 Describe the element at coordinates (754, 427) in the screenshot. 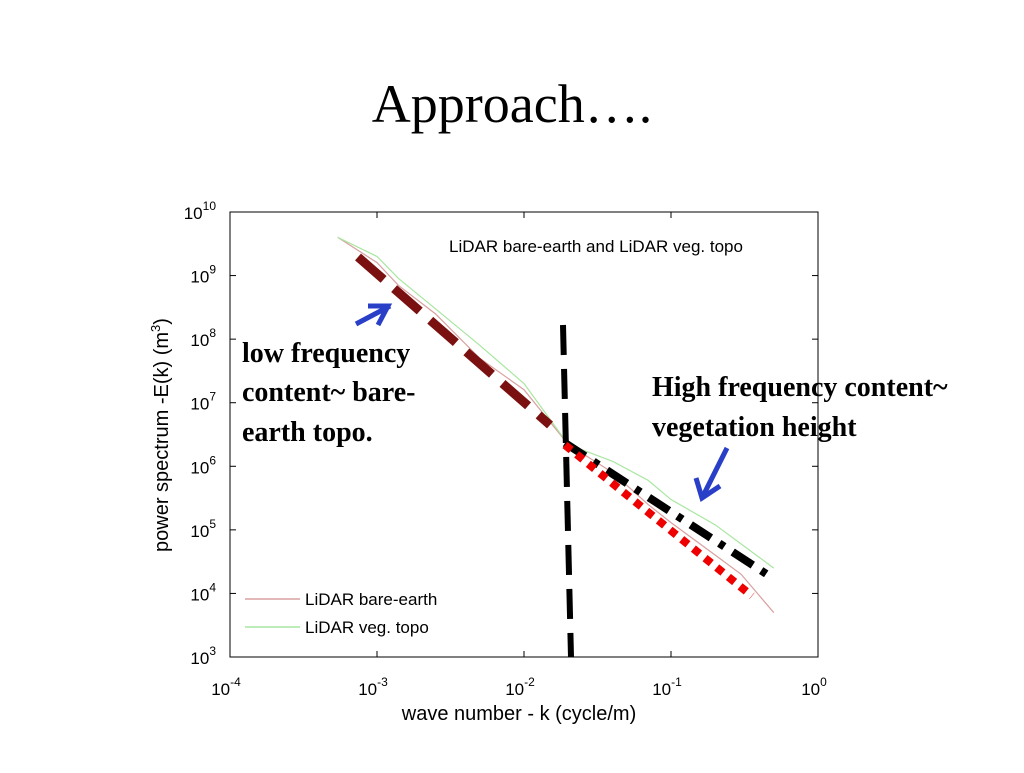

I see `annotation-line: vegetation height` at that location.